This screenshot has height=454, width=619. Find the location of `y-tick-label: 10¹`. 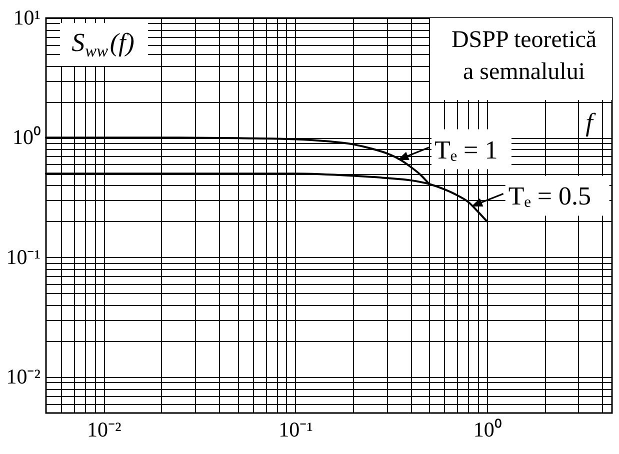

y-tick-label: 10¹ is located at coordinates (26, 18).